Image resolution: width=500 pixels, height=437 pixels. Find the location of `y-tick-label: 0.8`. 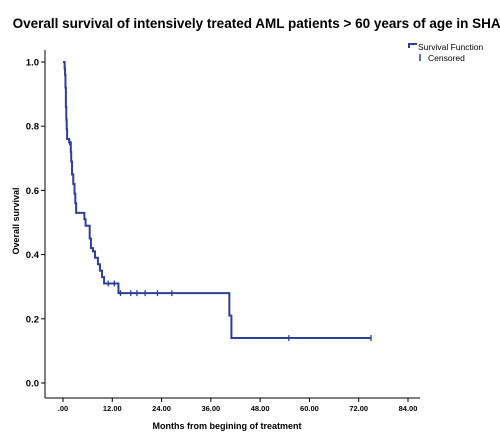

y-tick-label: 0.8 is located at coordinates (32, 127).